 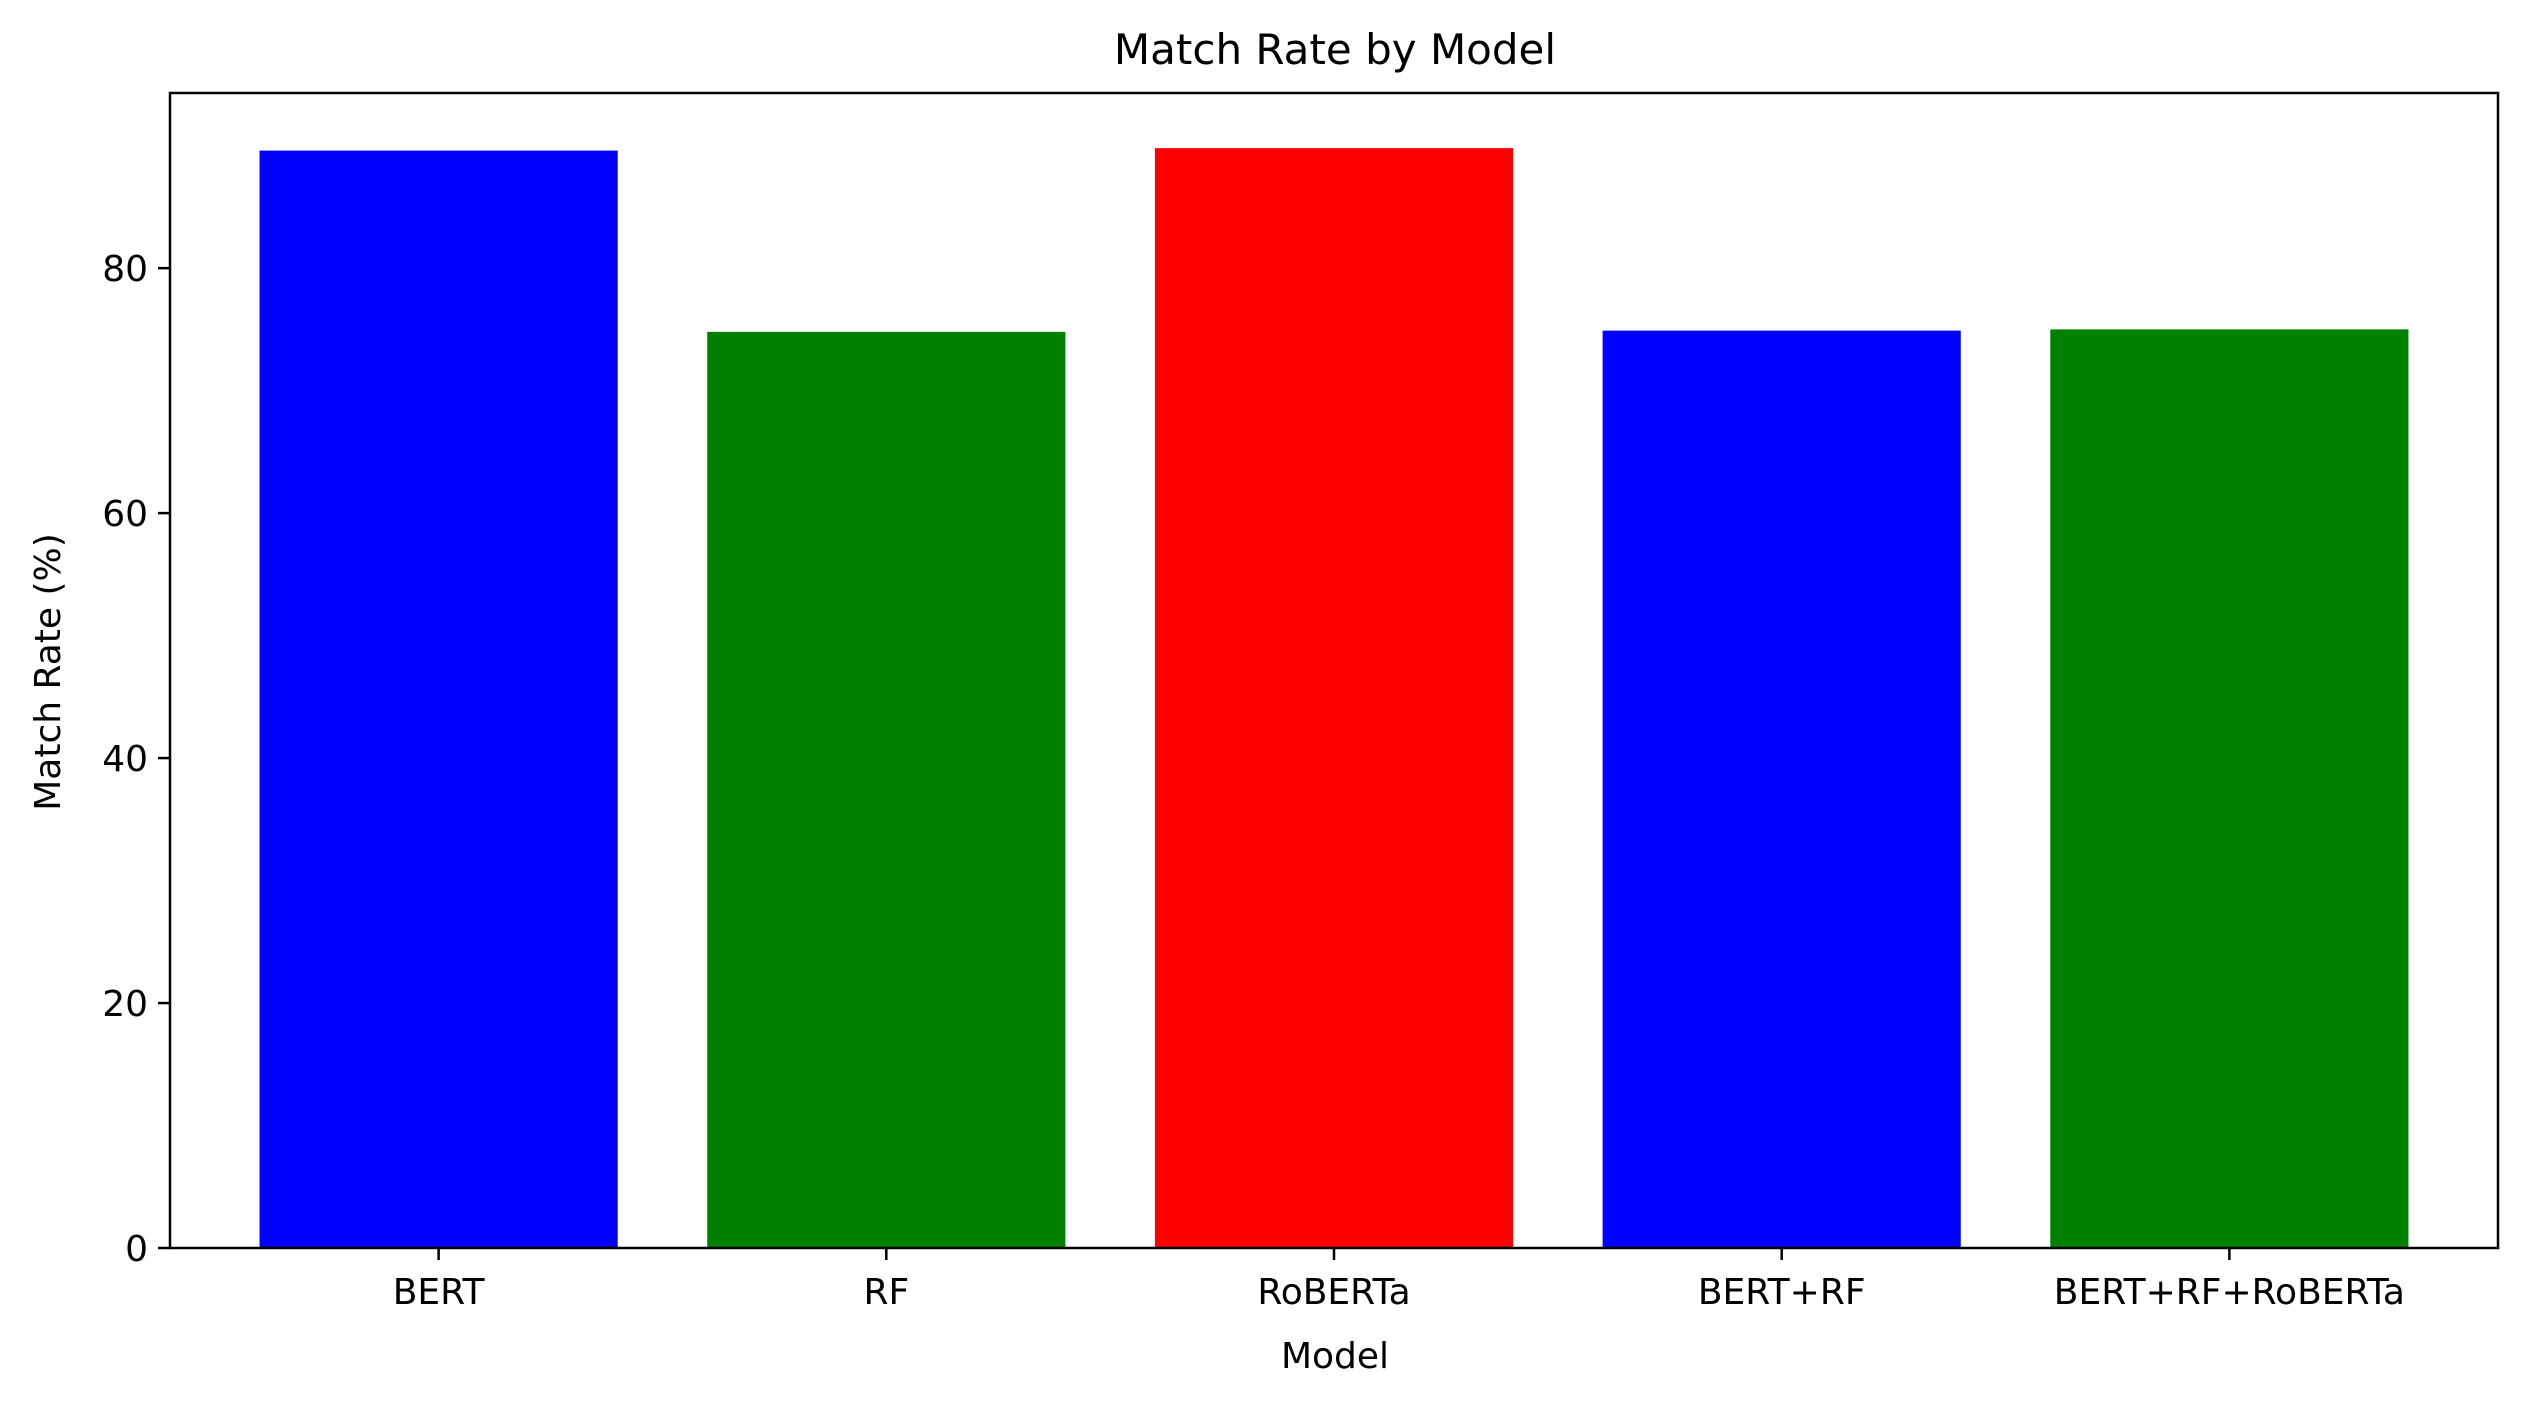 What do you see at coordinates (886, 1292) in the screenshot?
I see `x-tick-label: RF` at bounding box center [886, 1292].